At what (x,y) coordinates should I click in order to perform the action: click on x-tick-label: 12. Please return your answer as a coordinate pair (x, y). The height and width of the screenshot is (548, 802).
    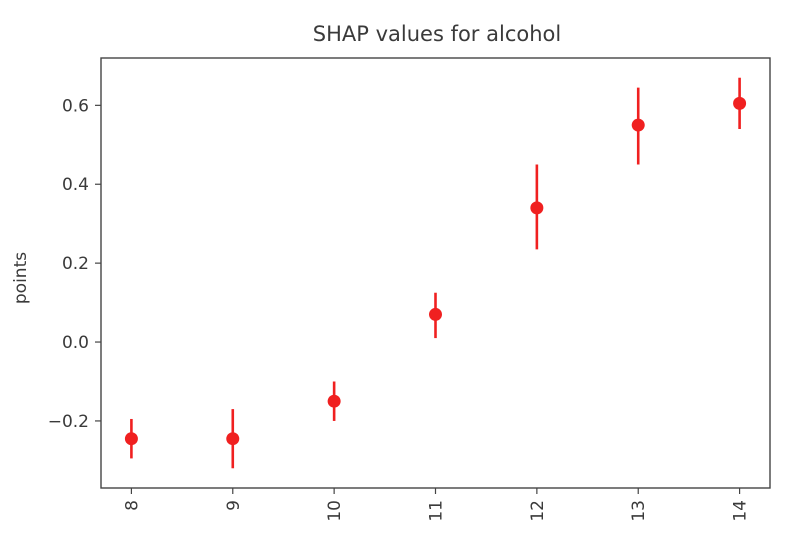
    Looking at the image, I should click on (538, 511).